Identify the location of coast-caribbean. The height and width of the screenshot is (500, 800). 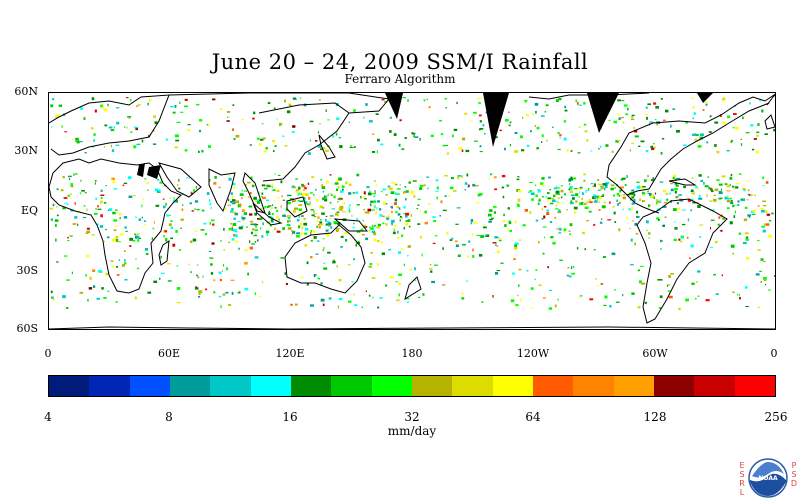
(682, 182).